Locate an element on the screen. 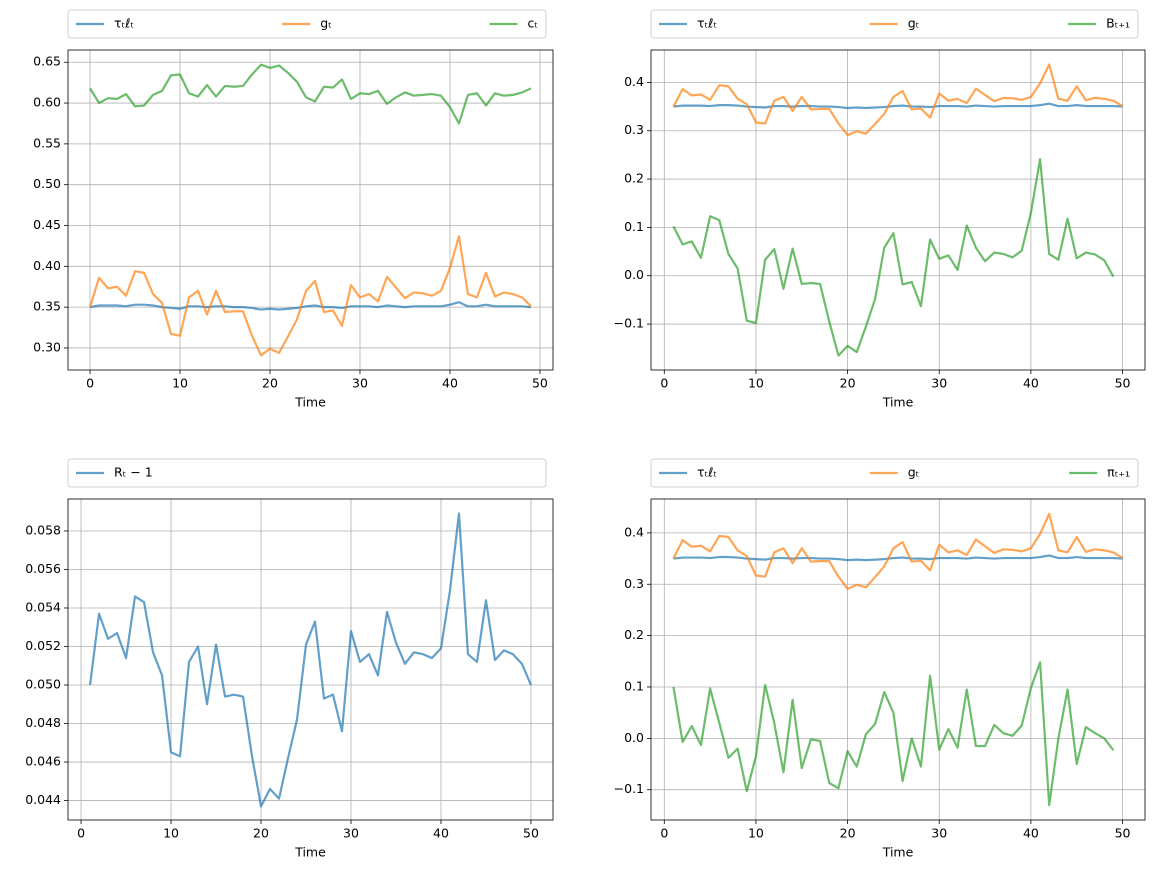 This screenshot has width=1154, height=874. y-tick-label: 0.056 is located at coordinates (43, 568).